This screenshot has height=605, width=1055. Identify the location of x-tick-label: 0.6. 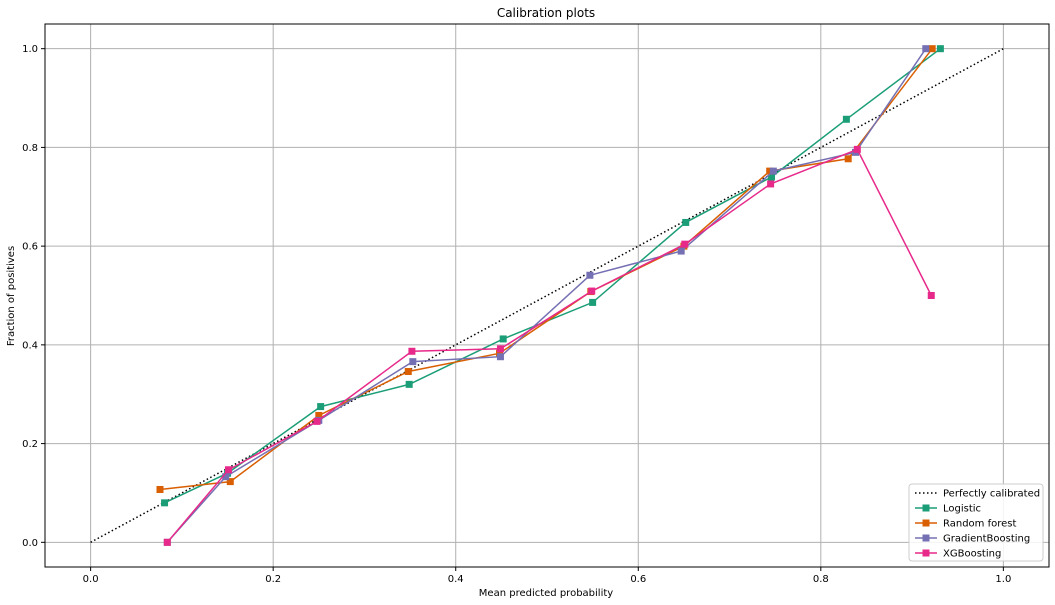
(638, 579).